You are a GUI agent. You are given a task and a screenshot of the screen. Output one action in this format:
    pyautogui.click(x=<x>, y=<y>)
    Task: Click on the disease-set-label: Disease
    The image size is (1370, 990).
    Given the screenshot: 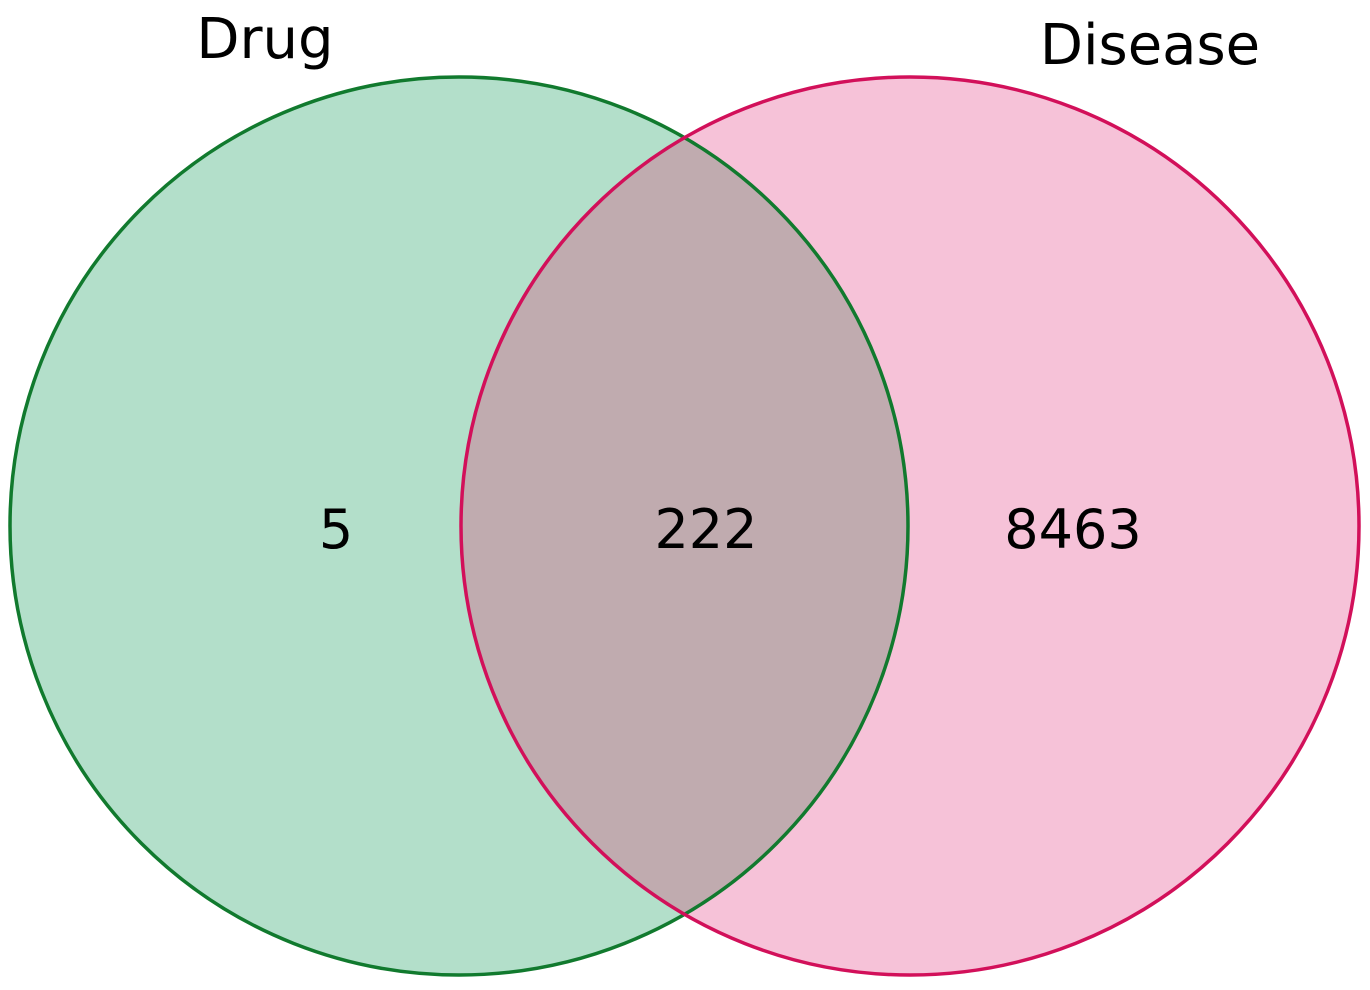 What is the action you would take?
    pyautogui.click(x=1150, y=45)
    